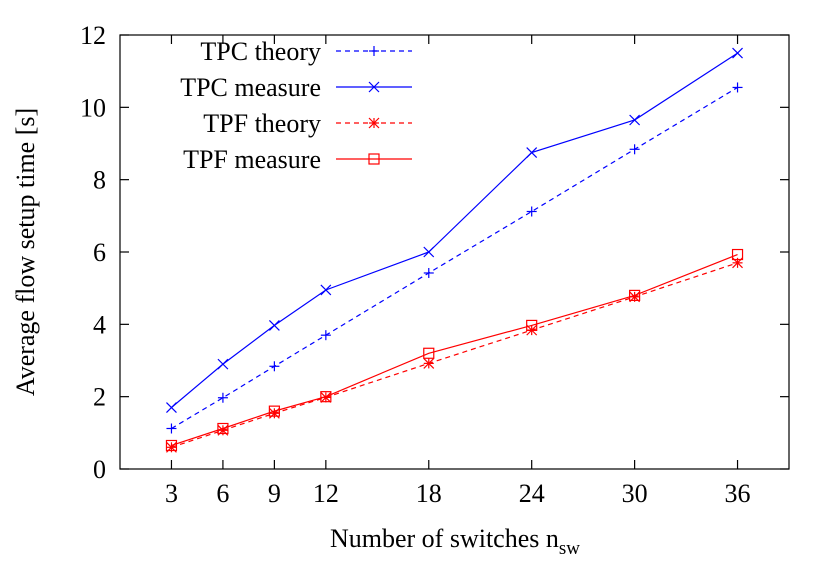  Describe the element at coordinates (99, 324) in the screenshot. I see `y-tick-label: 4` at that location.